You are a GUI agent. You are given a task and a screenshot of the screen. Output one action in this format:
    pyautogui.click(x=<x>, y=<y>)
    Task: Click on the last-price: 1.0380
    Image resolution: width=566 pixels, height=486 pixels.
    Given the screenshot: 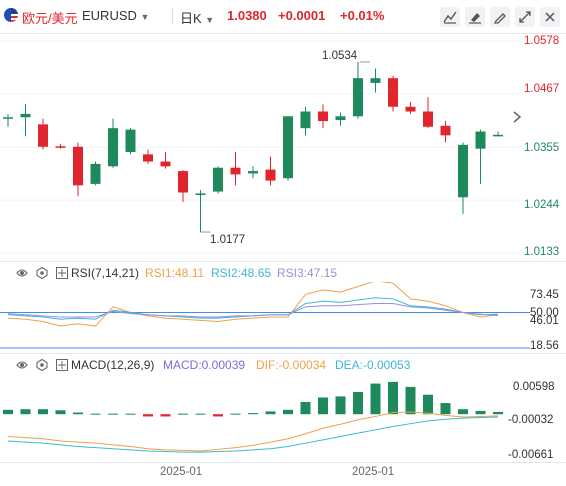 What is the action you would take?
    pyautogui.click(x=247, y=15)
    